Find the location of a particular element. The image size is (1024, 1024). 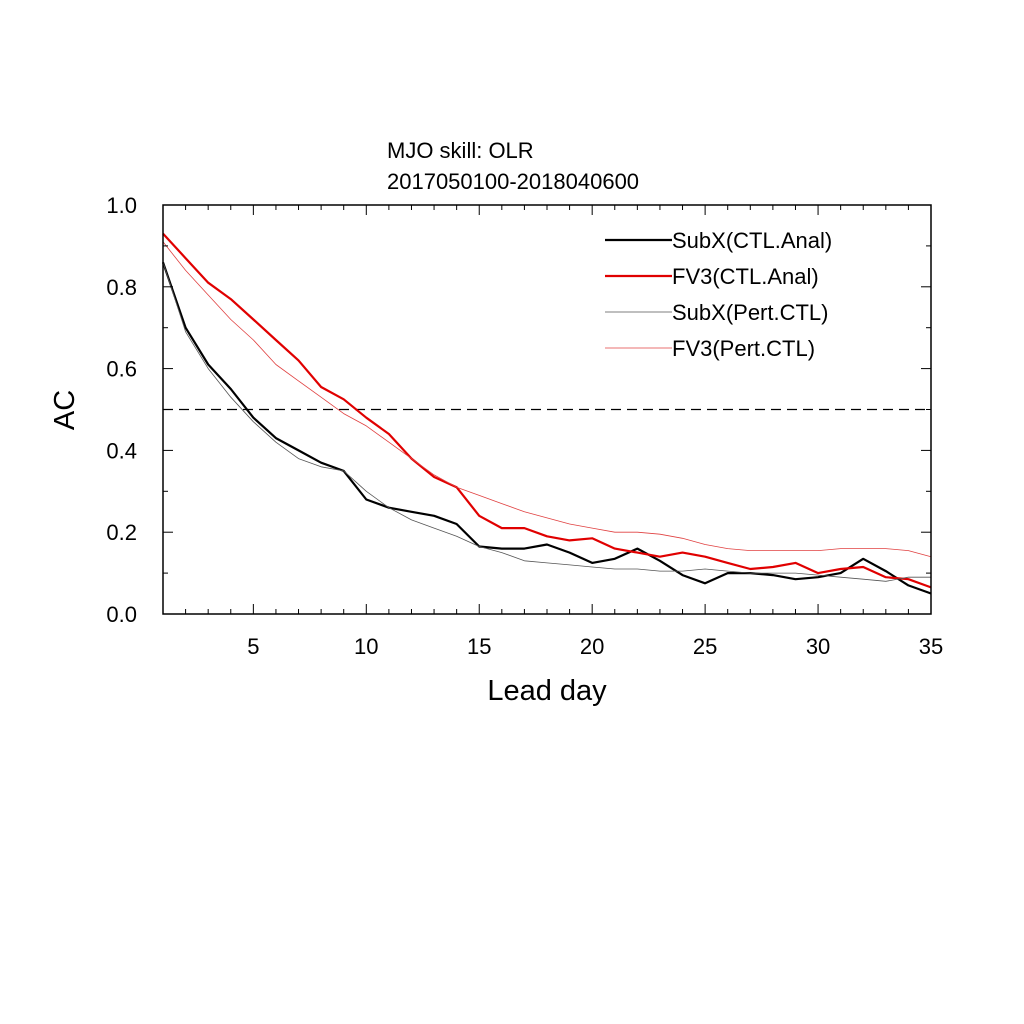

y-tick-label: 0.0 is located at coordinates (121, 614).